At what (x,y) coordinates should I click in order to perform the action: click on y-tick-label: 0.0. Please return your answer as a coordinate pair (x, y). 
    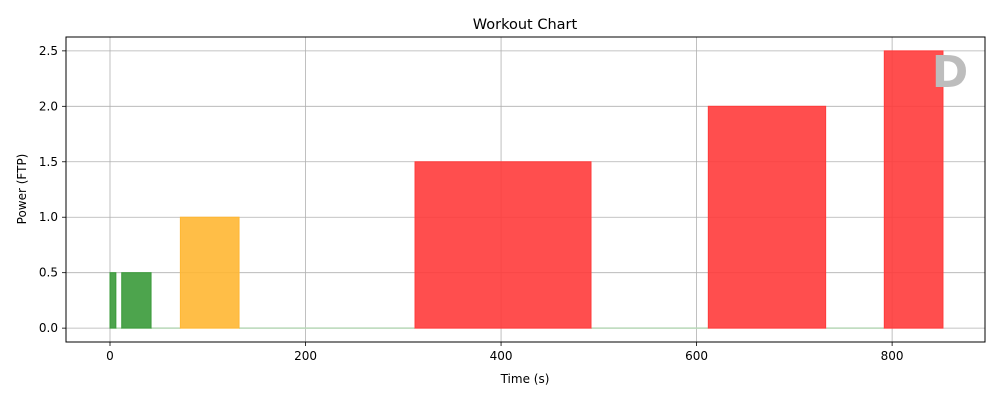
    Looking at the image, I should click on (48, 328).